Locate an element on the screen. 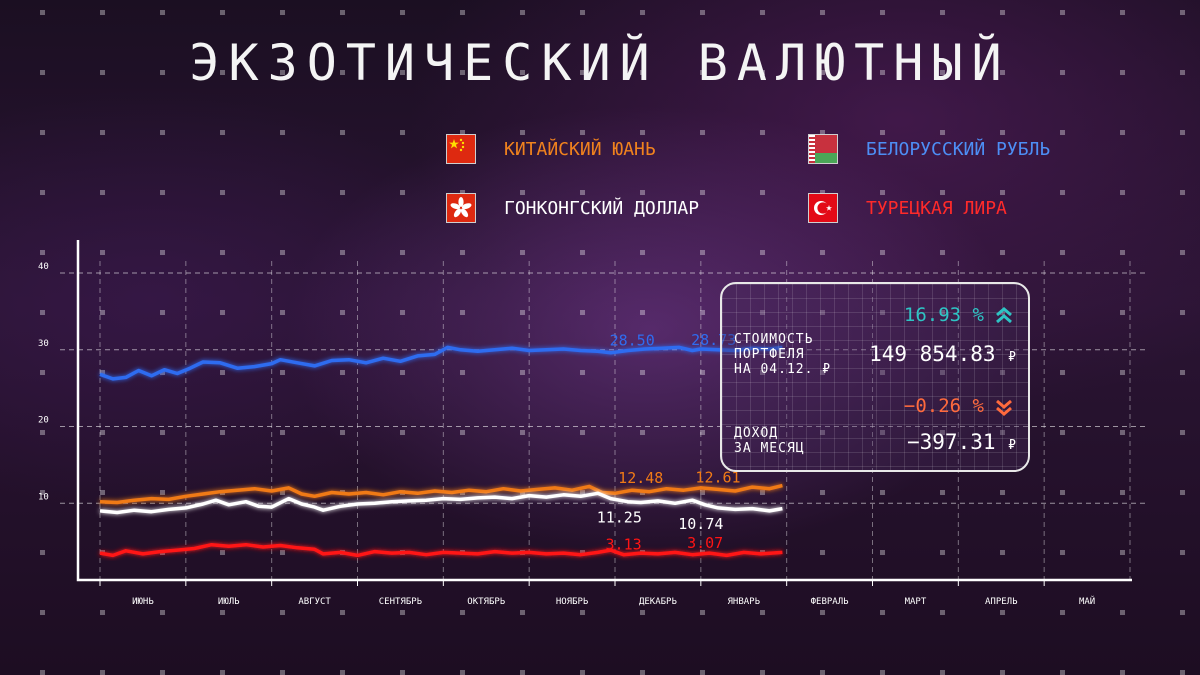  x-tick-label: ИЮНЬ is located at coordinates (143, 602).